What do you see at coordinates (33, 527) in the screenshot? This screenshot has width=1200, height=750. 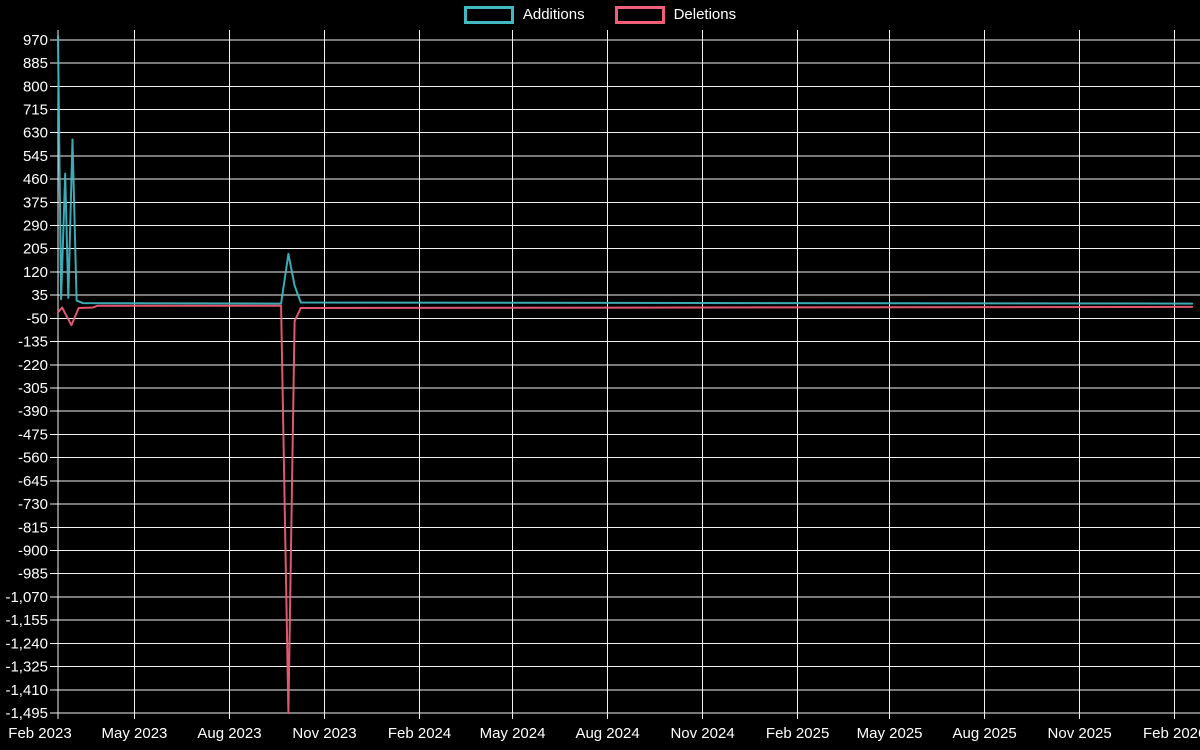 I see `y-tick-label: -815` at bounding box center [33, 527].